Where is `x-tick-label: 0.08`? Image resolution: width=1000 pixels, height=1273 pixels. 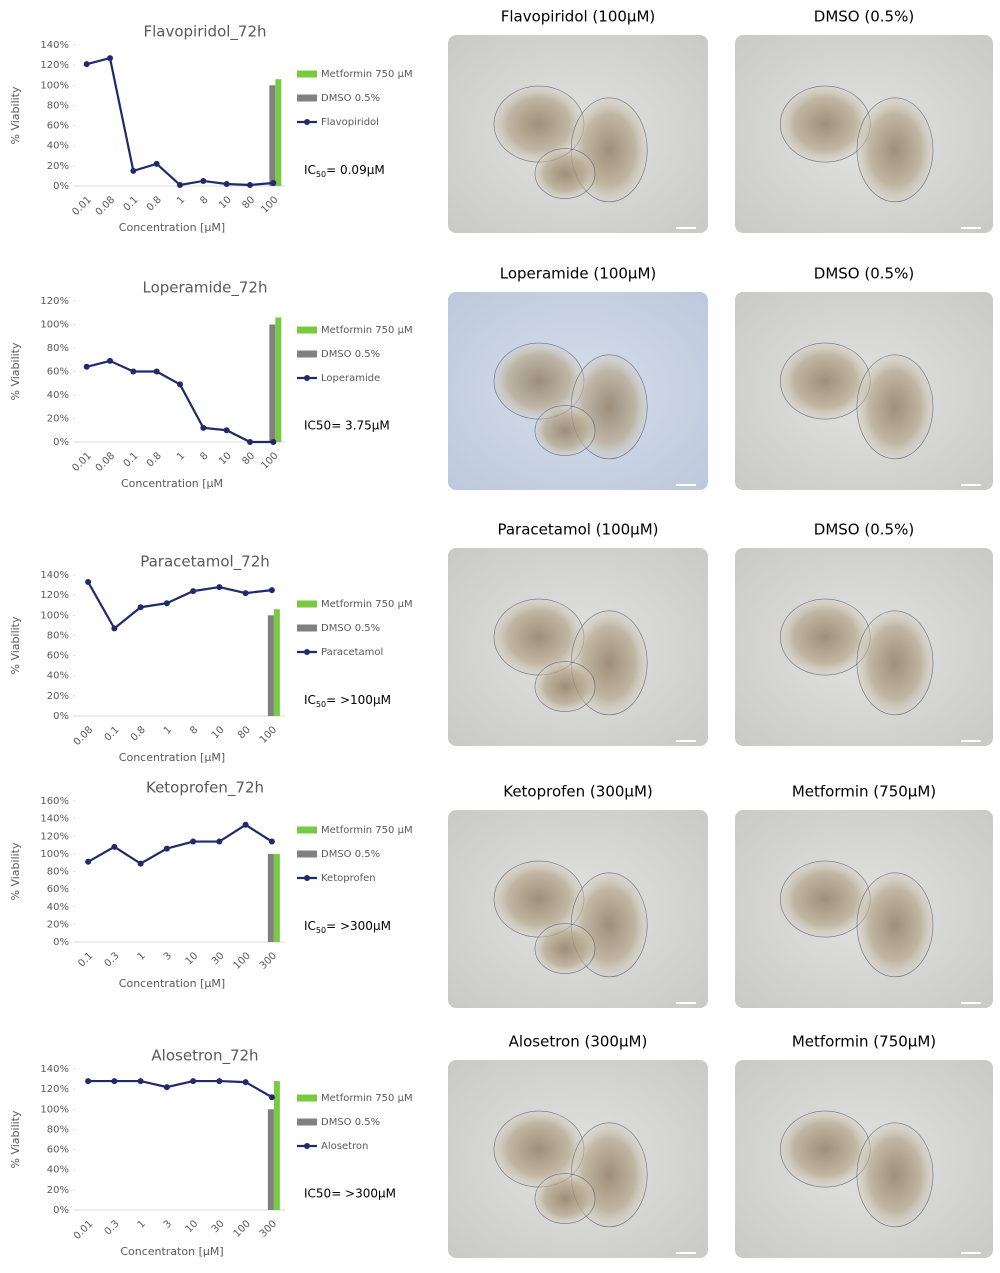
x-tick-label: 0.08 is located at coordinates (106, 462).